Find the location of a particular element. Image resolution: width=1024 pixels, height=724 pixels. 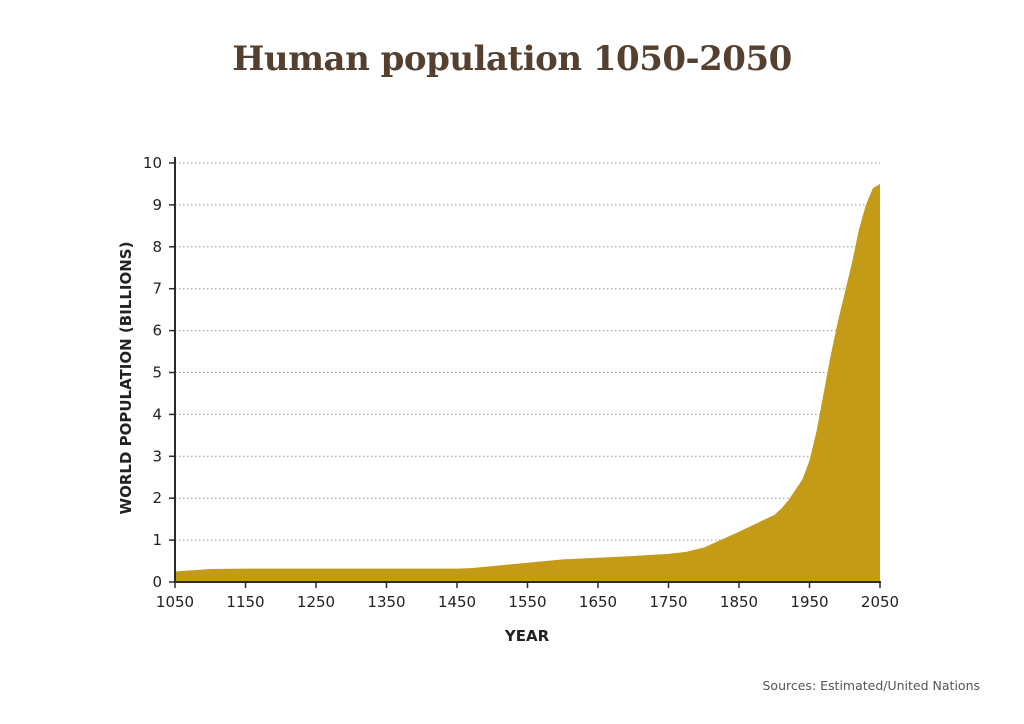

x-tick-label-1650: 1650 is located at coordinates (598, 602).